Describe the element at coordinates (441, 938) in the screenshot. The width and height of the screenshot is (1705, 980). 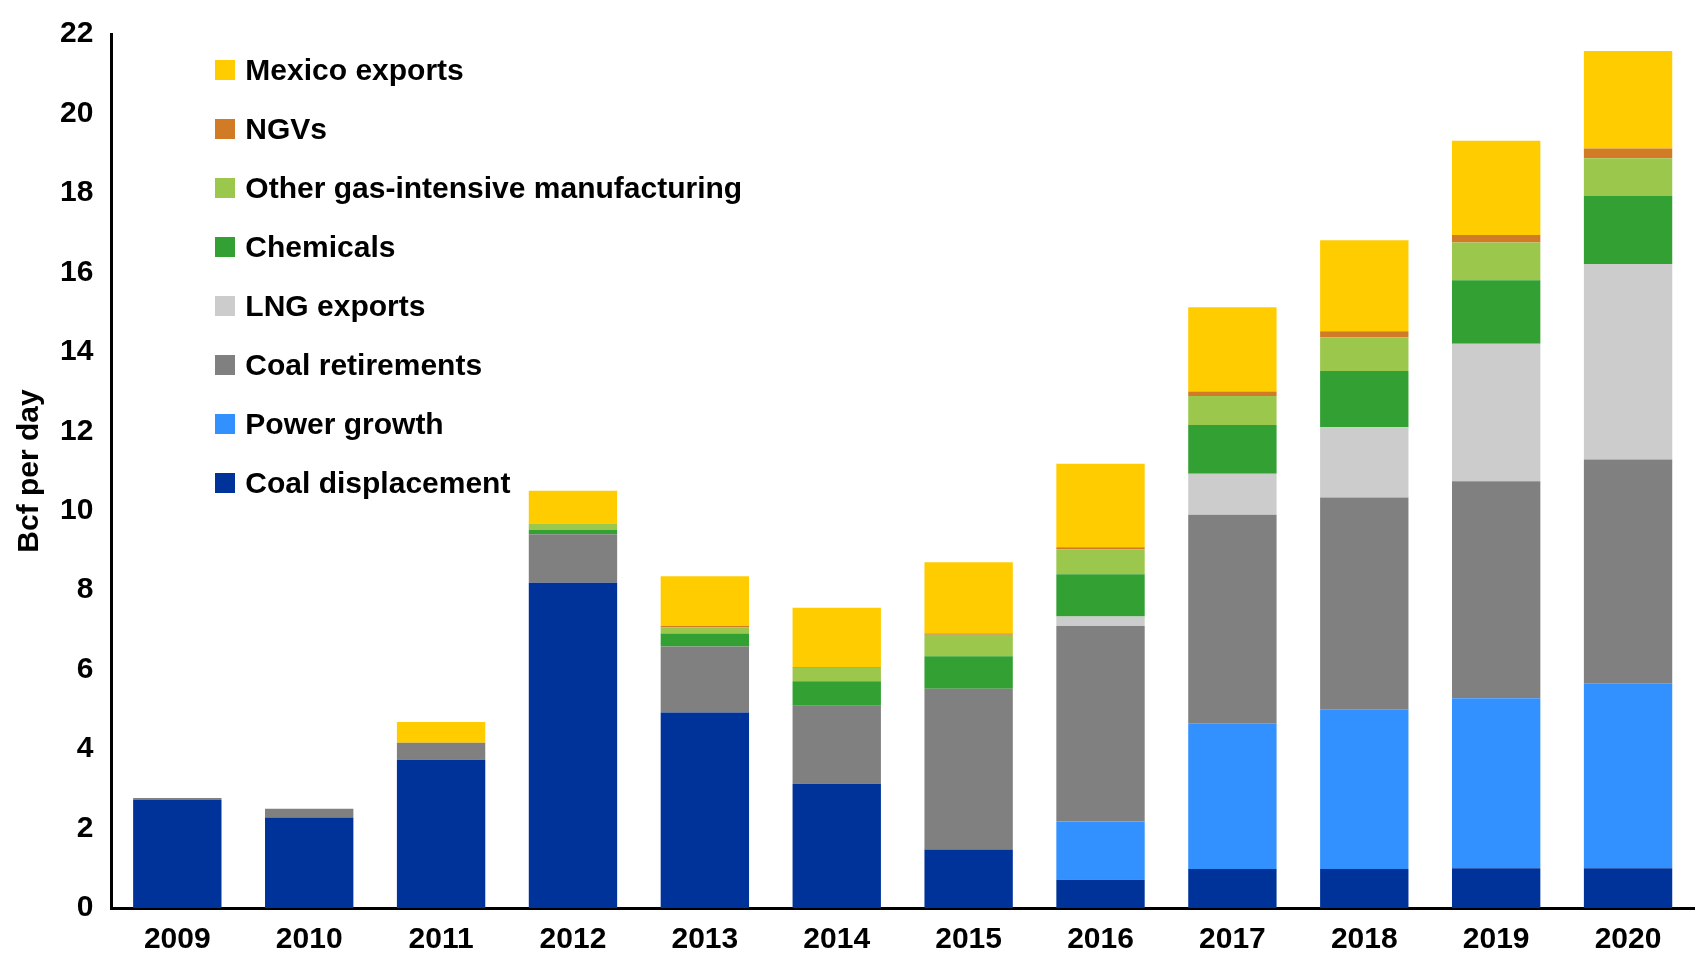
I see `x-tick-label: 2011` at that location.